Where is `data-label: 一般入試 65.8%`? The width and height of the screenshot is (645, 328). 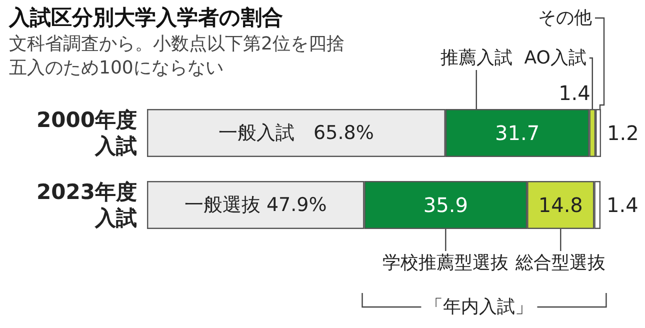
data-label: 一般入試 65.8% is located at coordinates (296, 133).